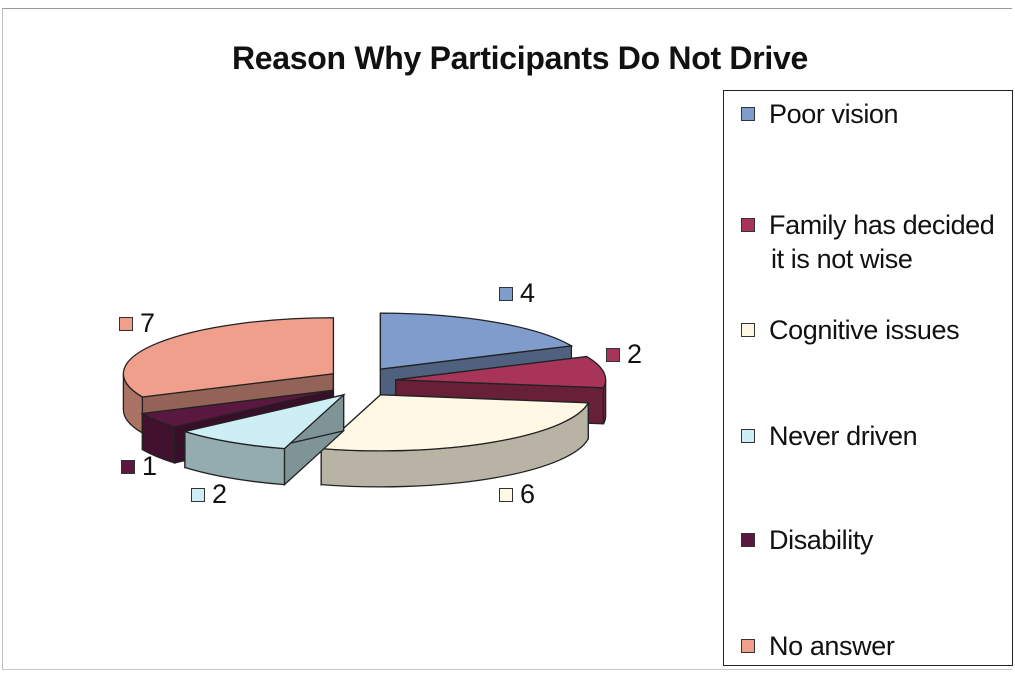 This screenshot has width=1015, height=673. I want to click on data-label-value: 6, so click(527, 494).